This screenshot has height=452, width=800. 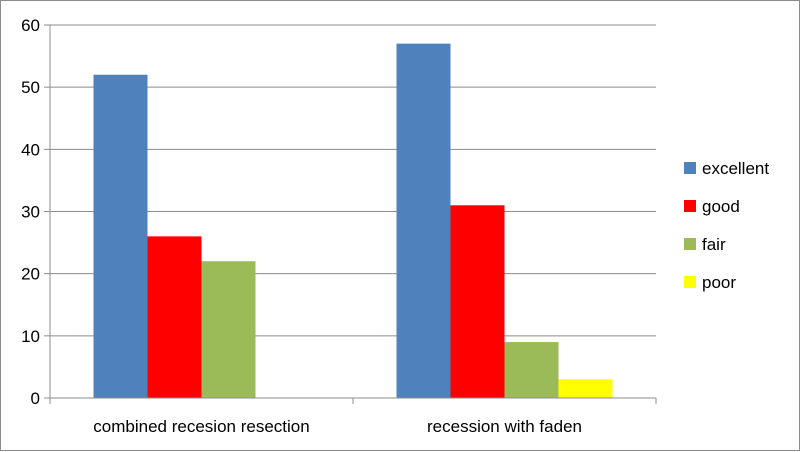 What do you see at coordinates (504, 426) in the screenshot?
I see `category-label: recession with faden` at bounding box center [504, 426].